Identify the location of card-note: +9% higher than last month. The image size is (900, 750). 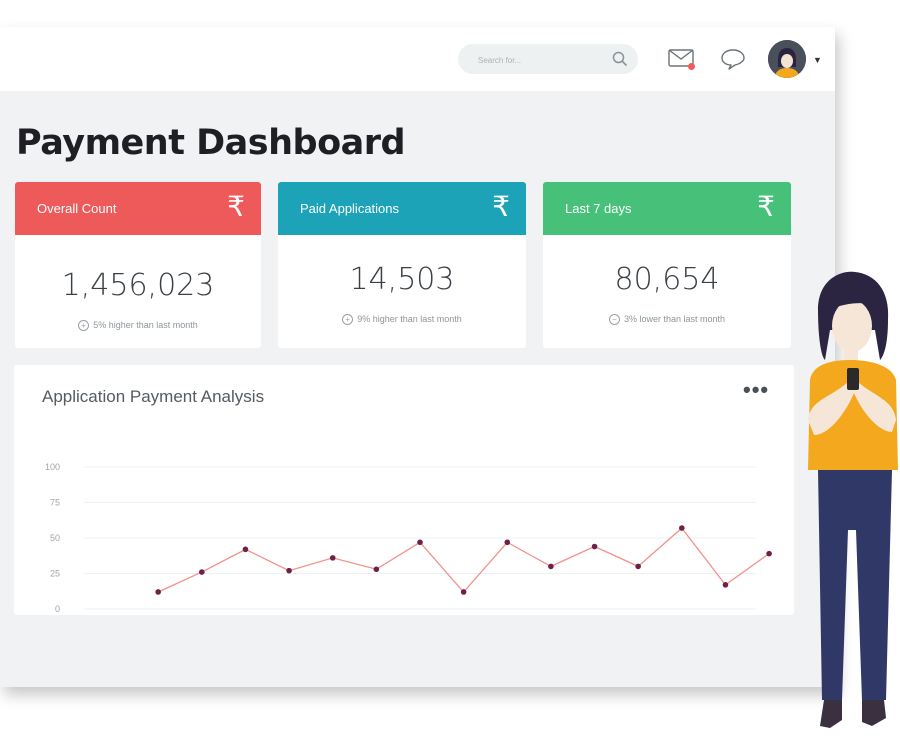
(402, 320).